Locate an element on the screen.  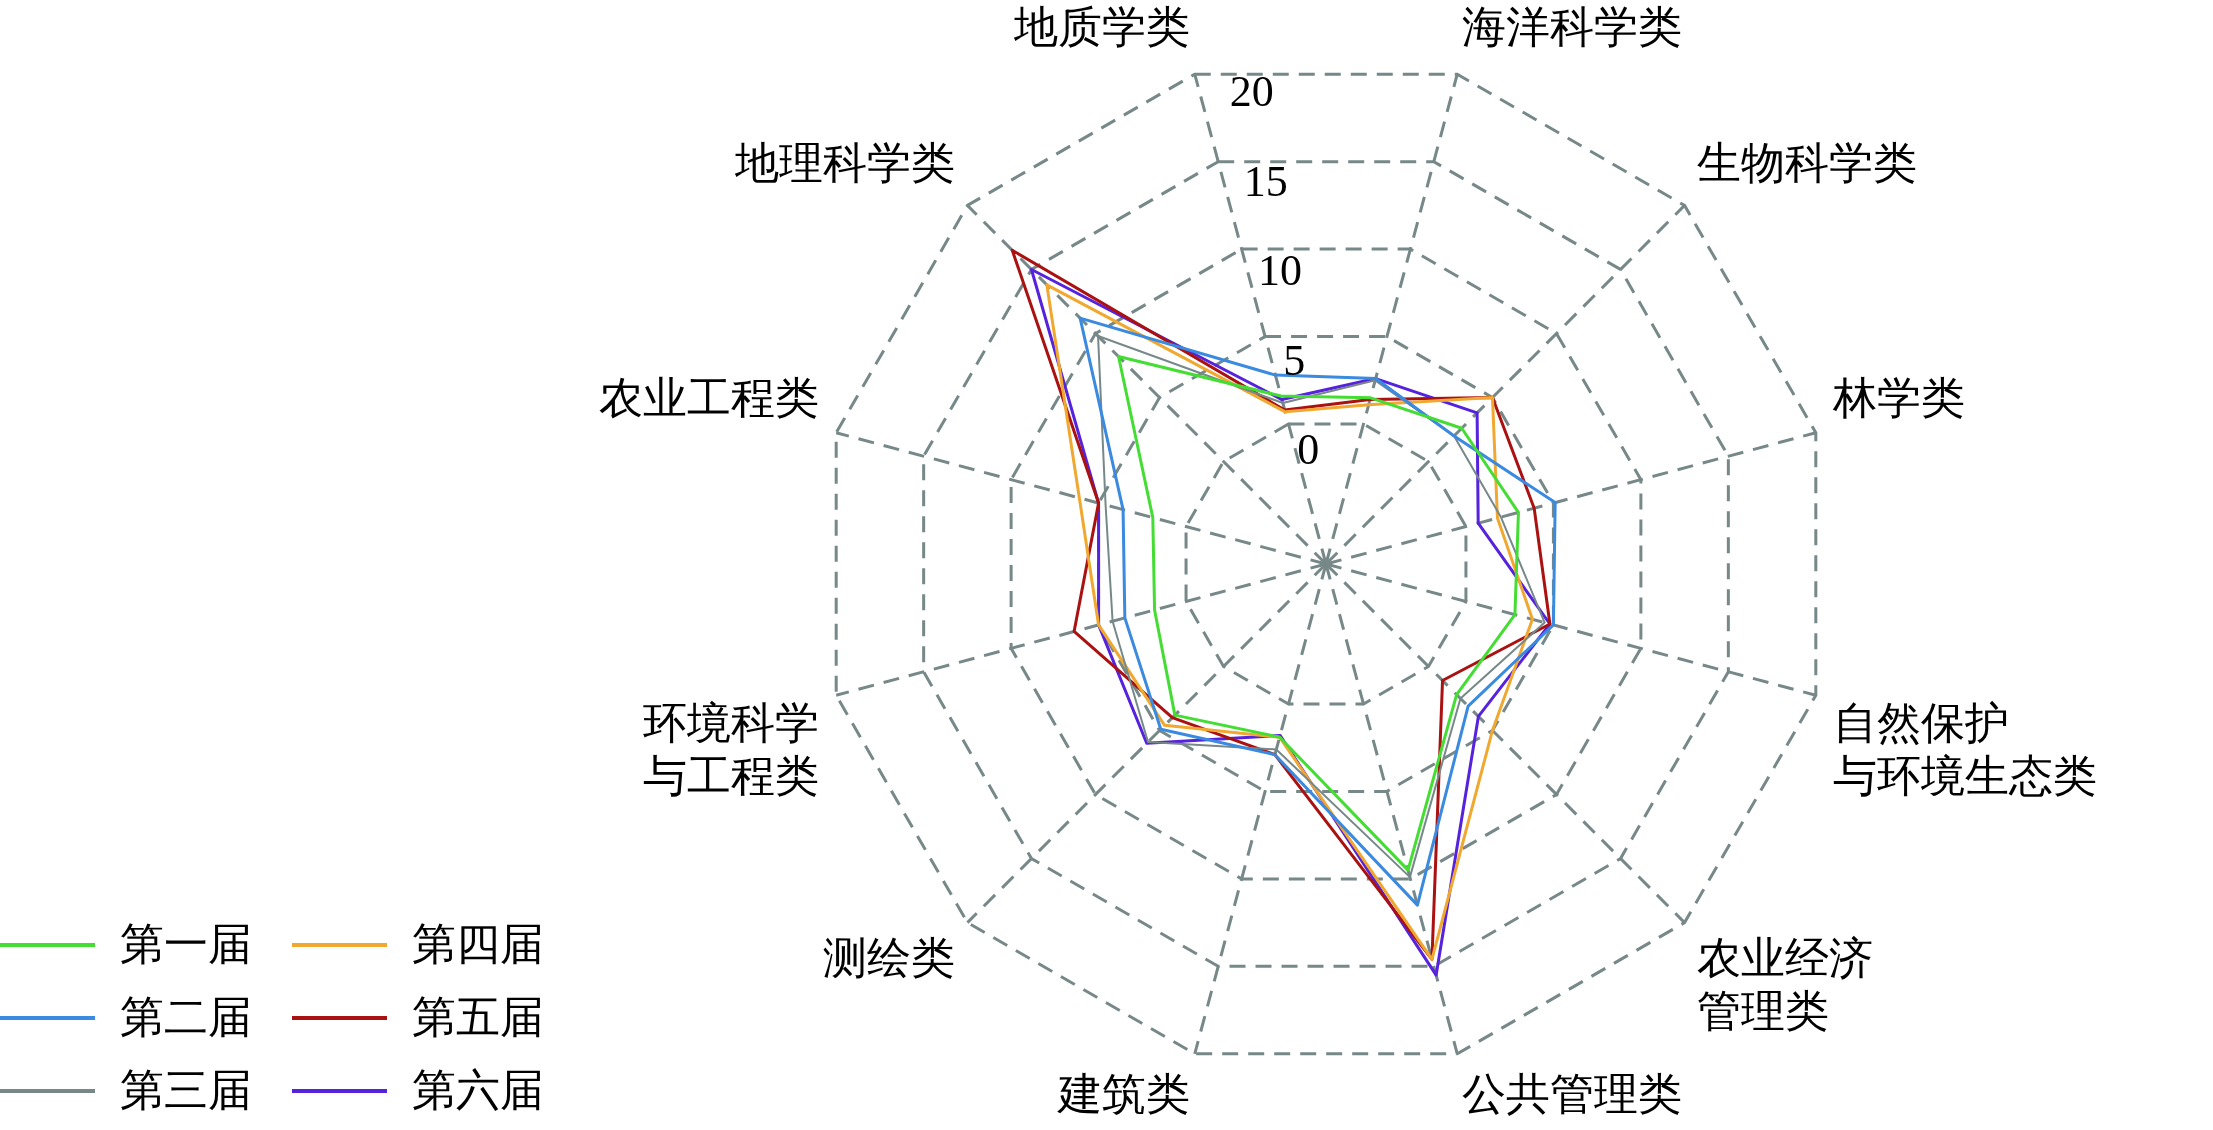
spoke-label: 海洋科学类 is located at coordinates (1571, 27).